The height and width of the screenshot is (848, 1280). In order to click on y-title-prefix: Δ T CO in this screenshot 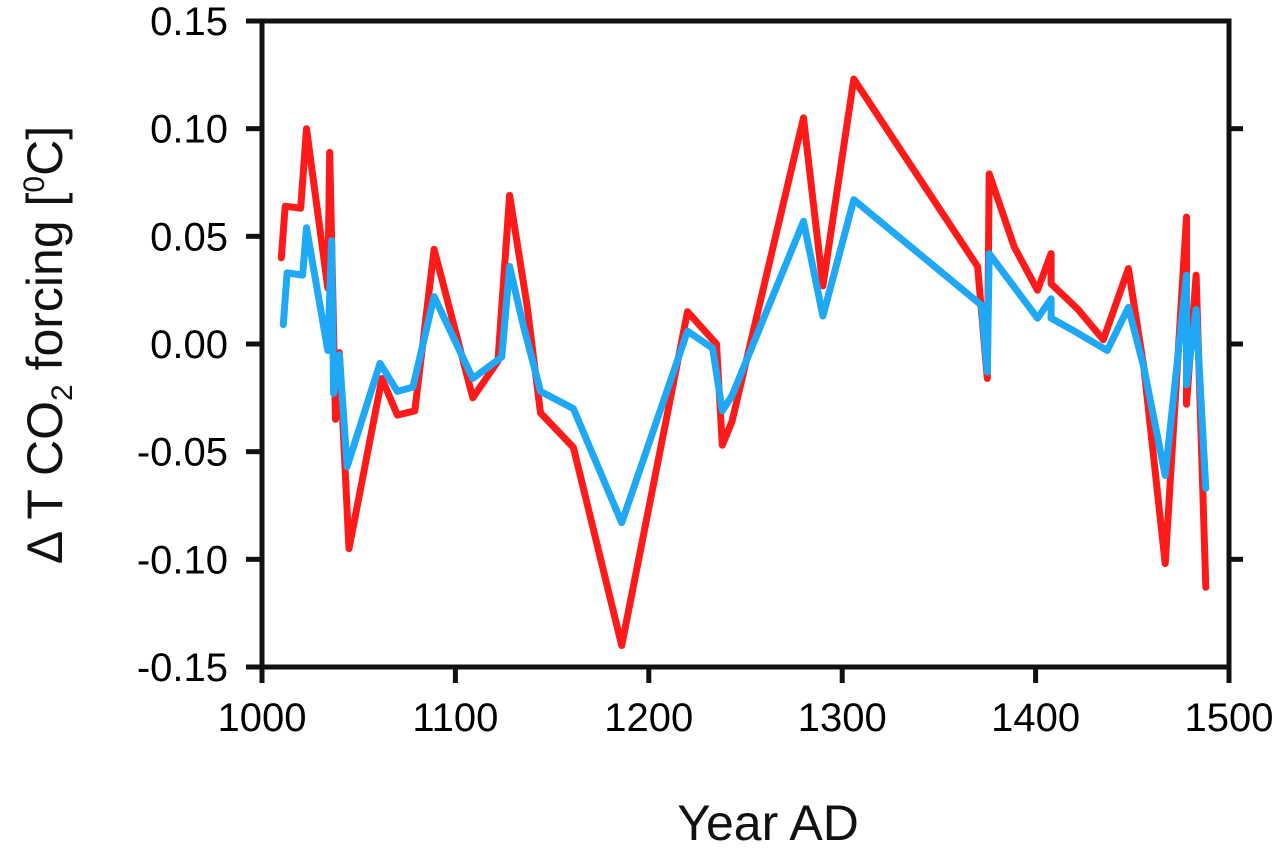, I will do `click(45, 482)`.